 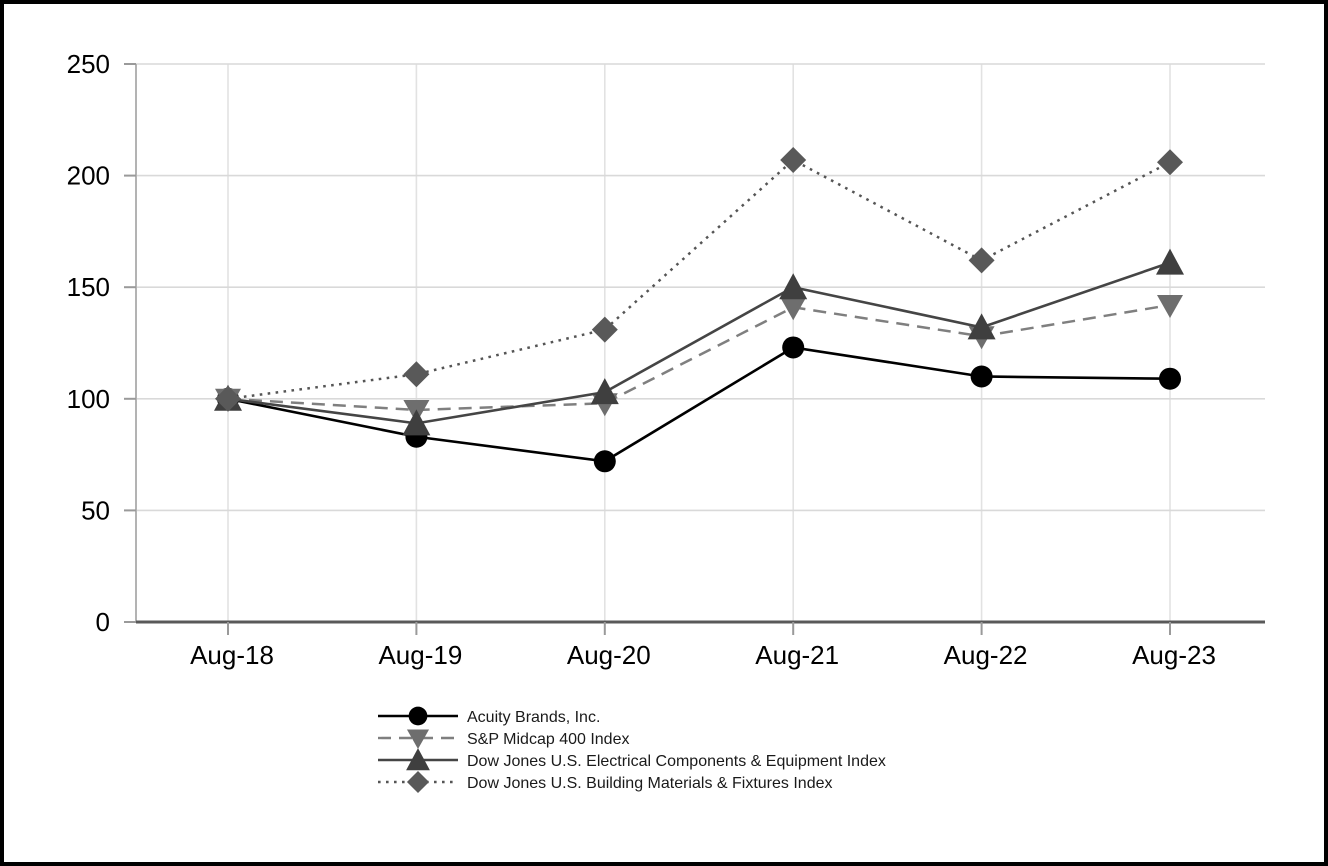 I want to click on series-acuity-brands-inc, so click(x=699, y=404).